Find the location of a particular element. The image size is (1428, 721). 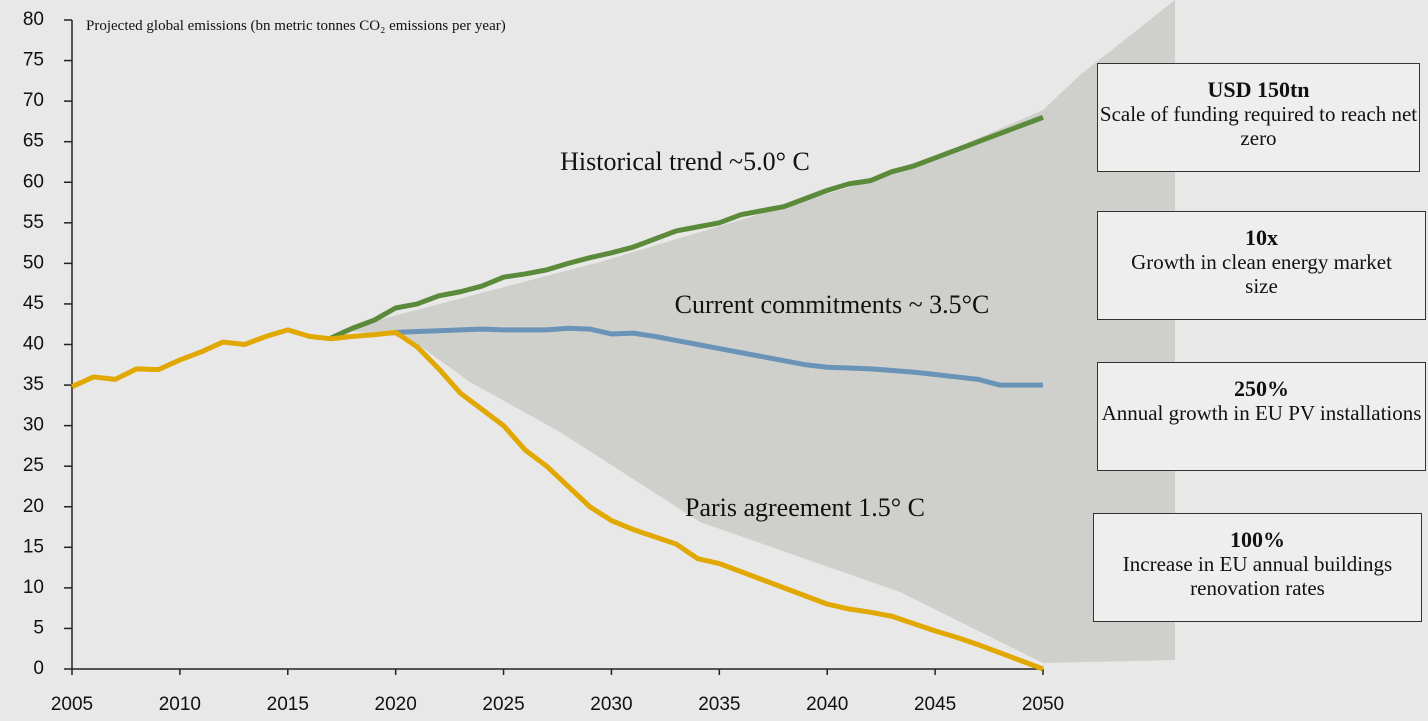

y-tick-label: 15 is located at coordinates (33, 546).